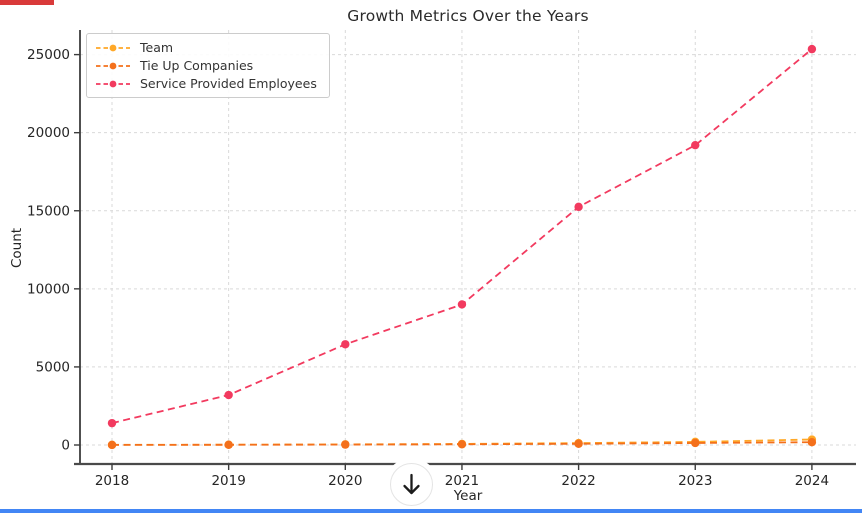  I want to click on chart-title: Growth Metrics Over the Years, so click(468, 16).